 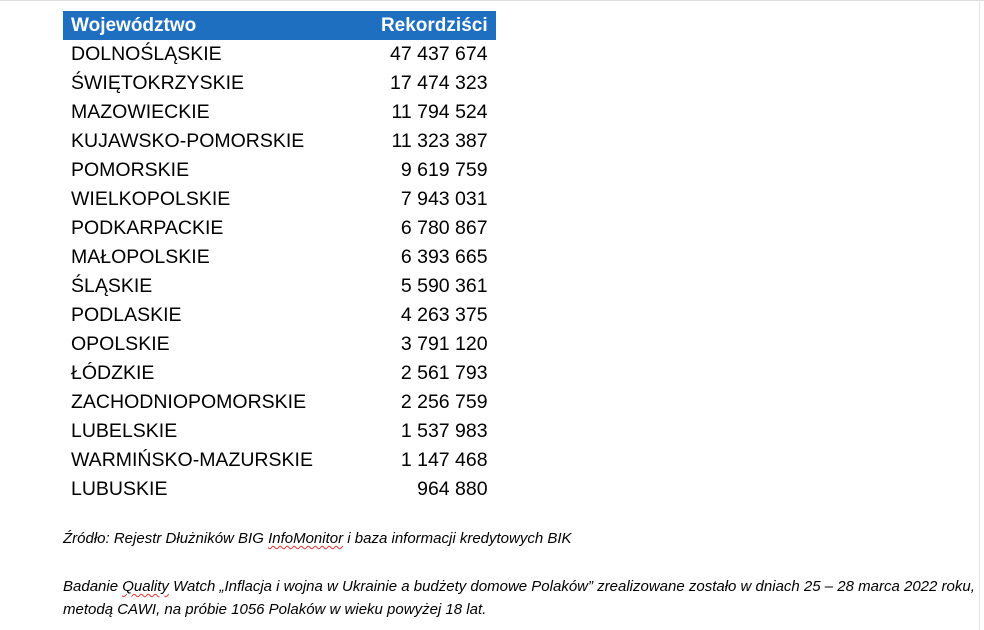 I want to click on record-value: 964 880, so click(x=452, y=489).